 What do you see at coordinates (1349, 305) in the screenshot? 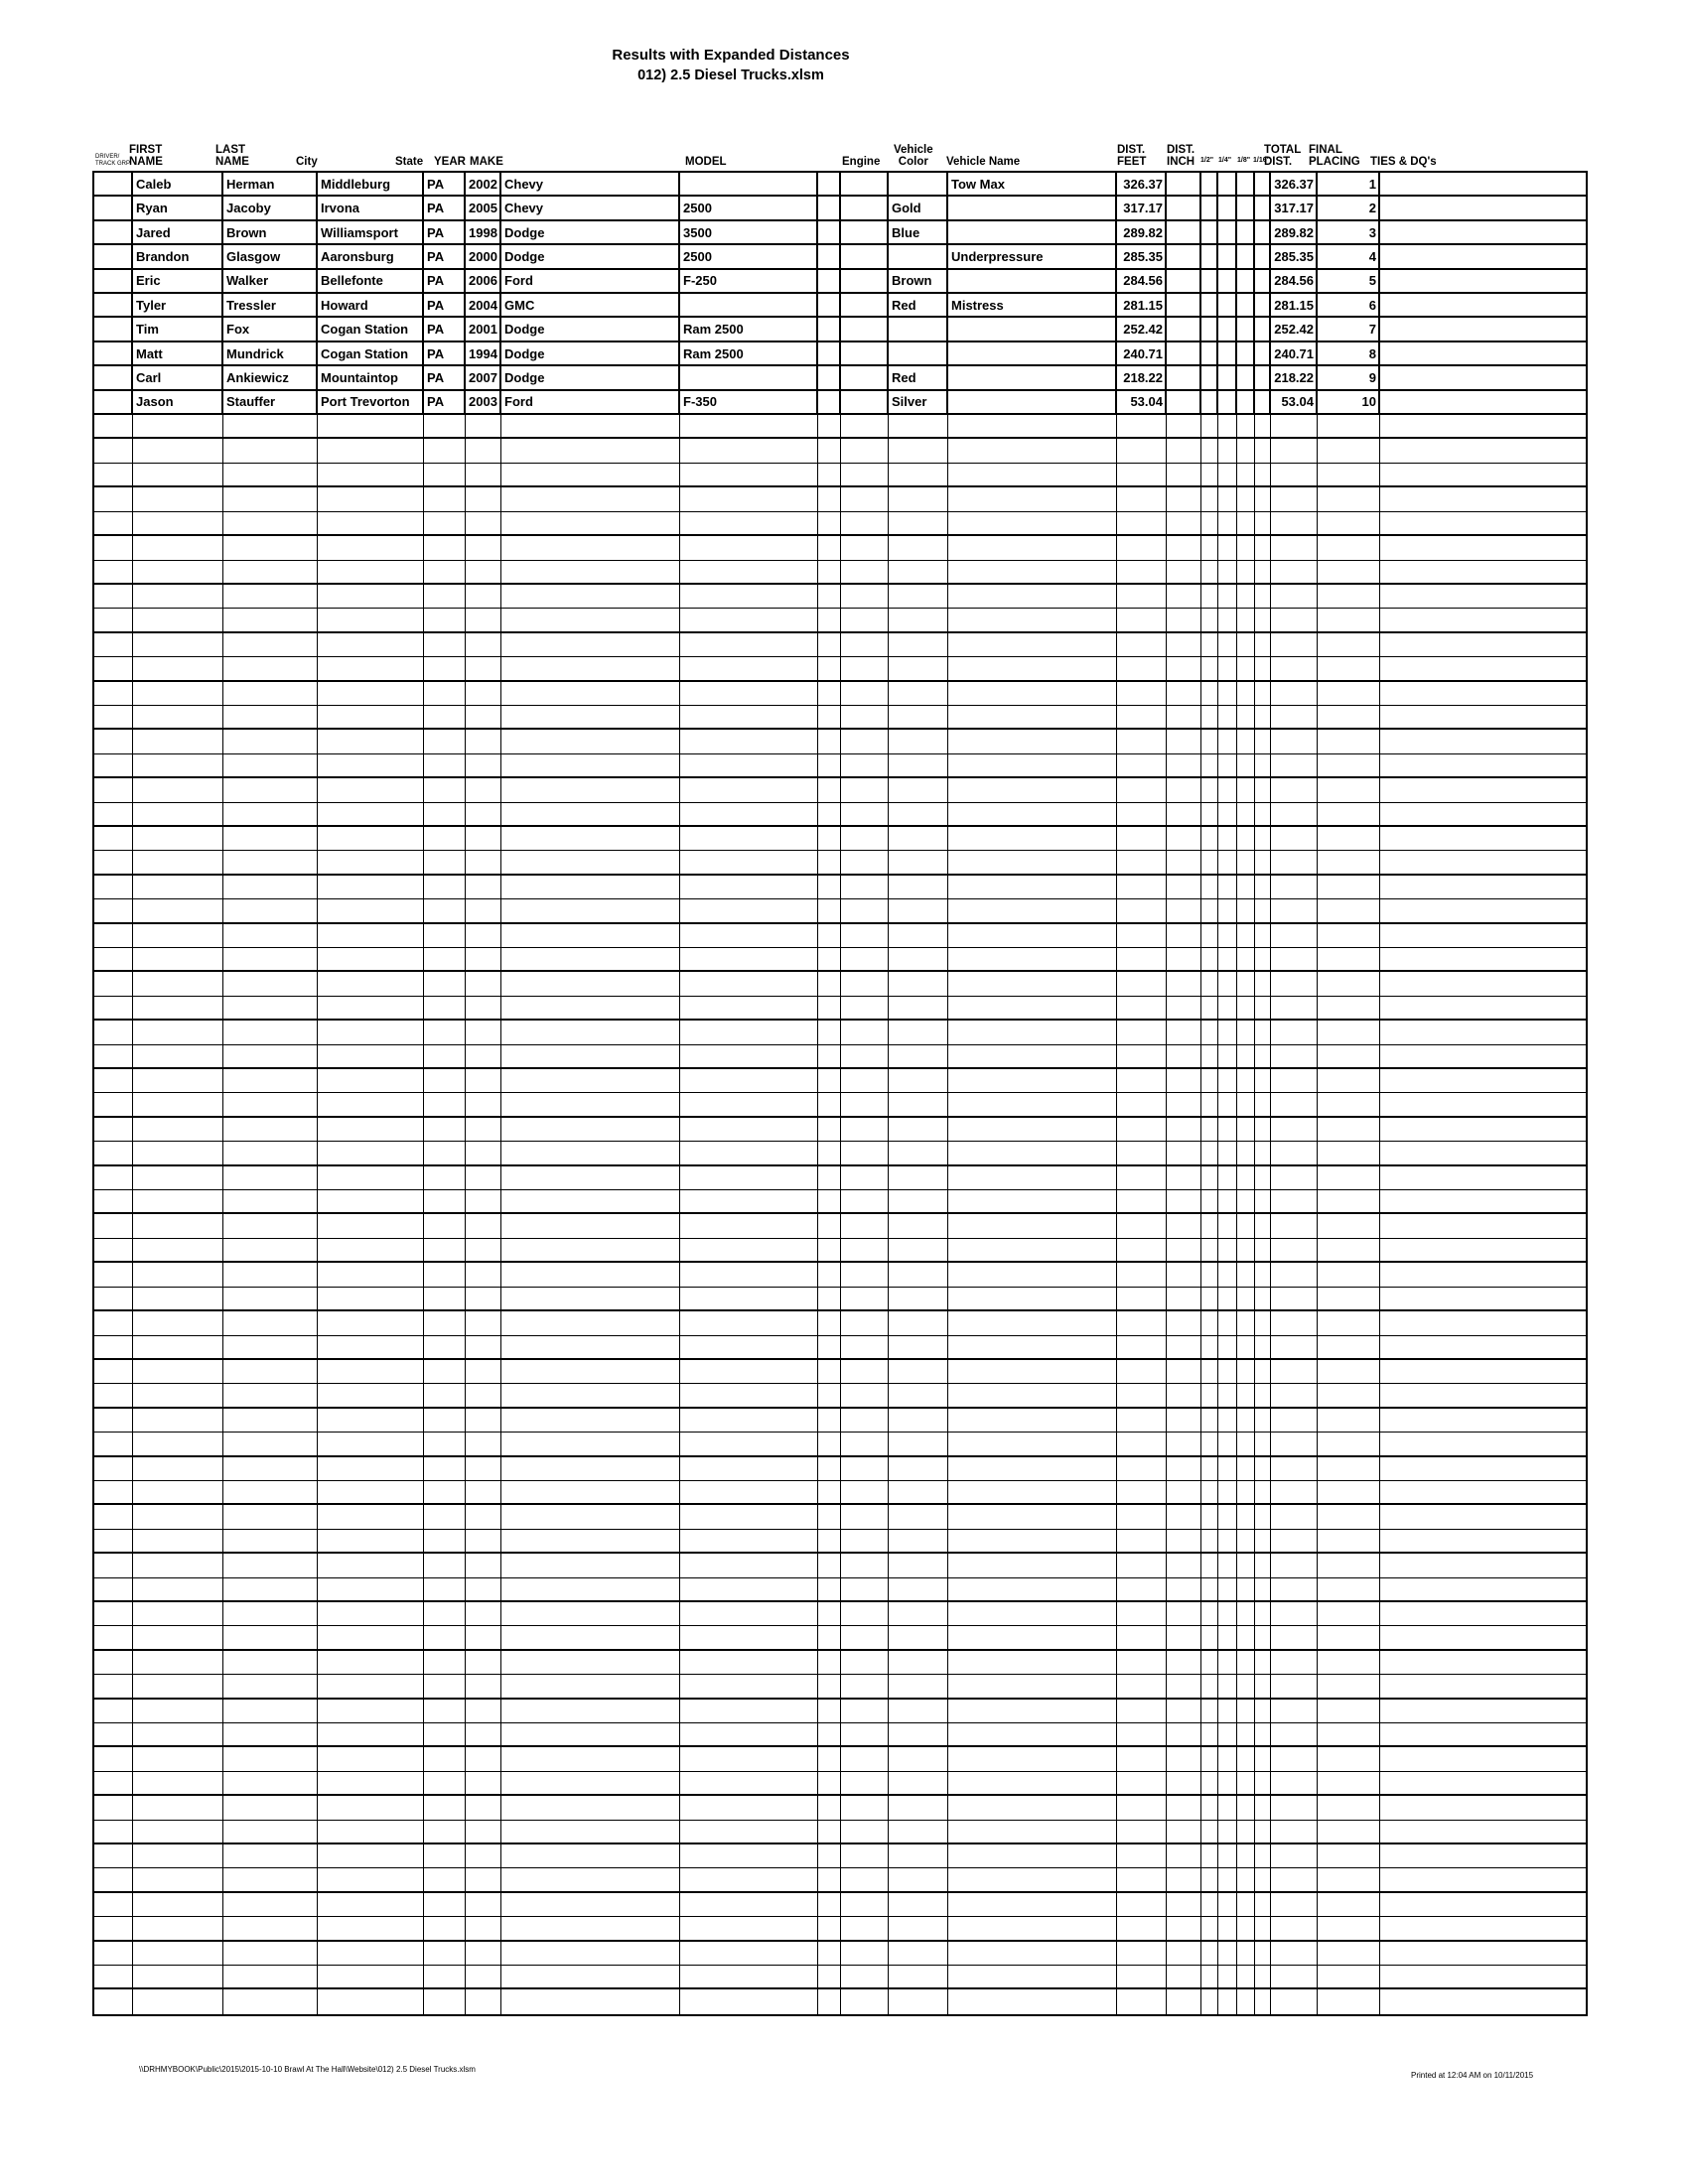
I see `cell-placing: 6` at bounding box center [1349, 305].